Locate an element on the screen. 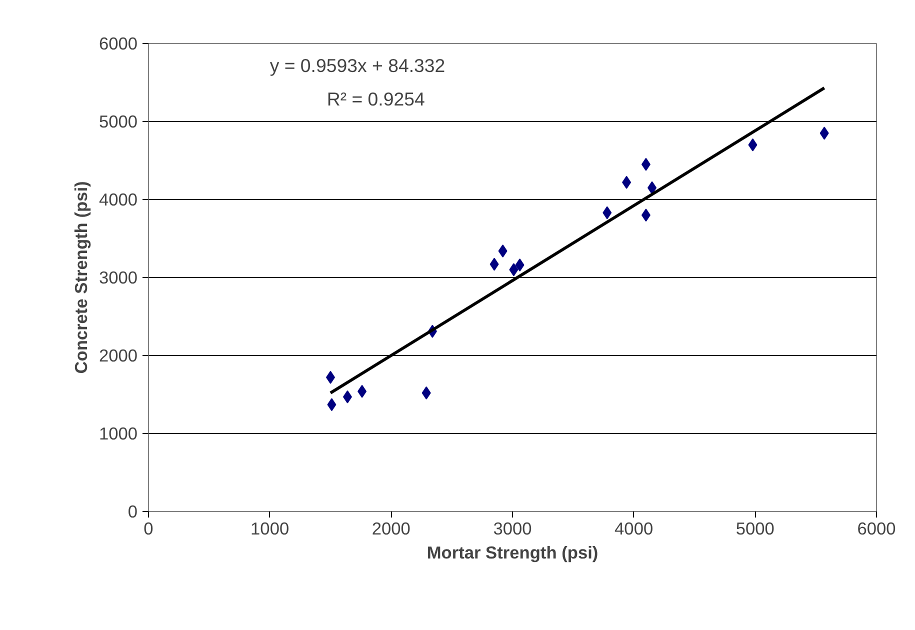 The image size is (915, 630). x-tick-label: 2000 is located at coordinates (391, 528).